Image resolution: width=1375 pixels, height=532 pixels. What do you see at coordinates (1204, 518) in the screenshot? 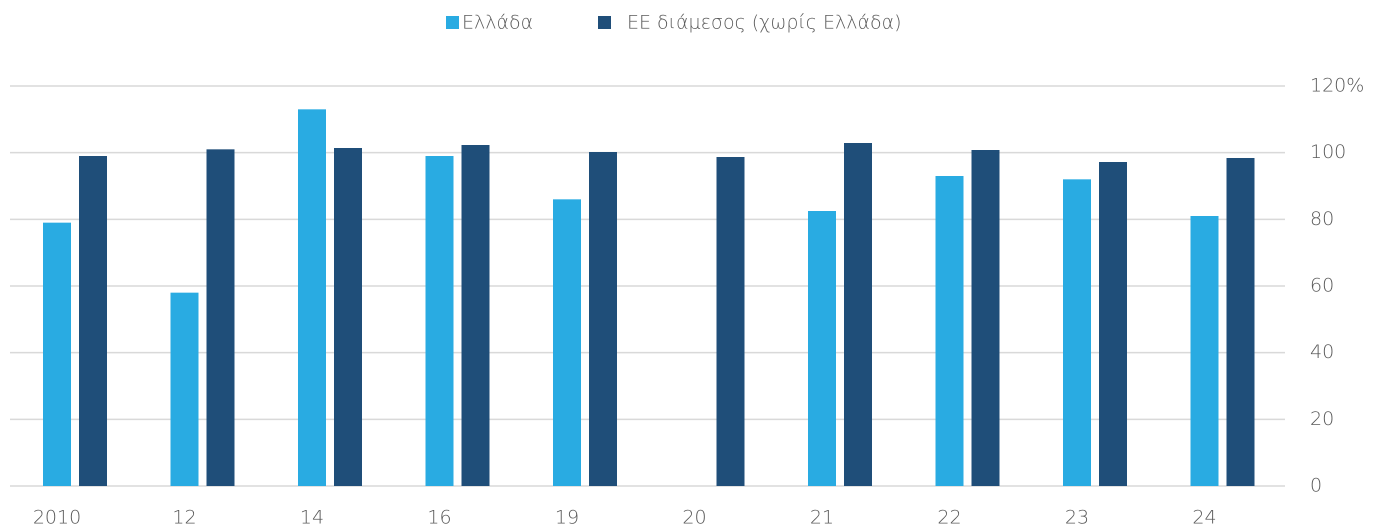
I see `x-tick-label: 24` at bounding box center [1204, 518].